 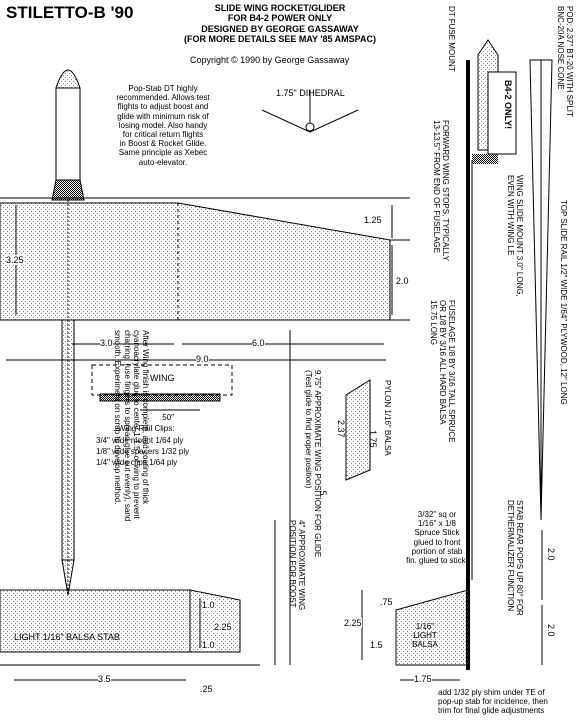 I want to click on note-line: DETHERMALIZER FUNCTION, so click(x=510, y=556).